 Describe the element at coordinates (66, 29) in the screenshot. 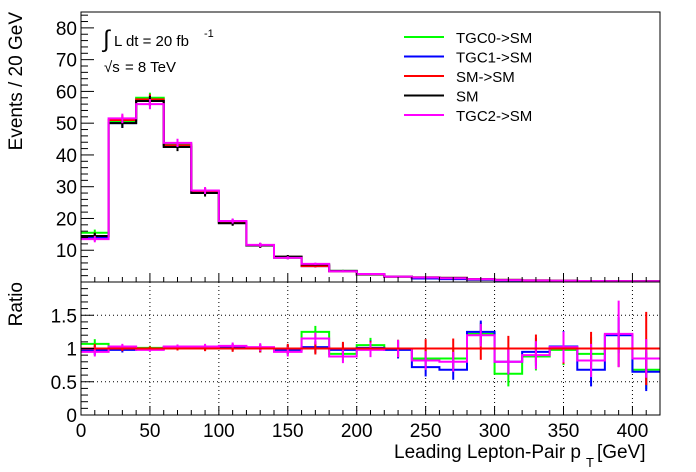

I see `main-y-tick-label: 80` at that location.